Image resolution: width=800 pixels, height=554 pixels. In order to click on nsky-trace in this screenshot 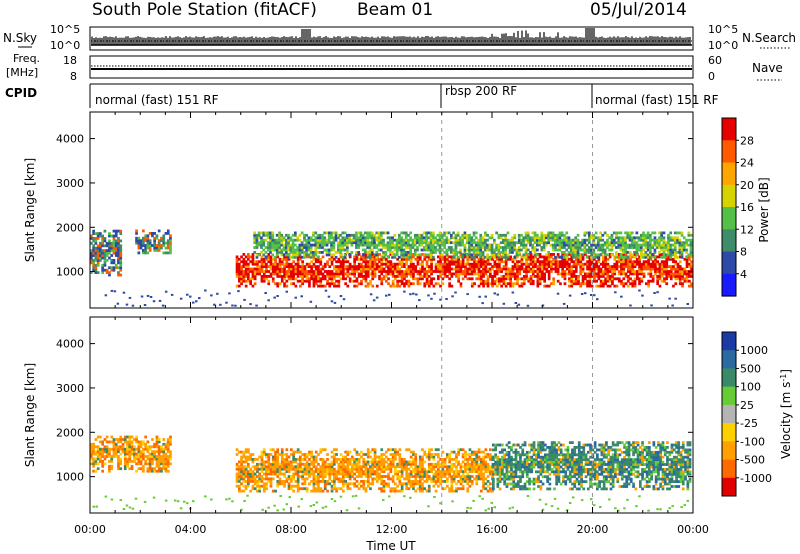, I will do `click(391, 37)`.